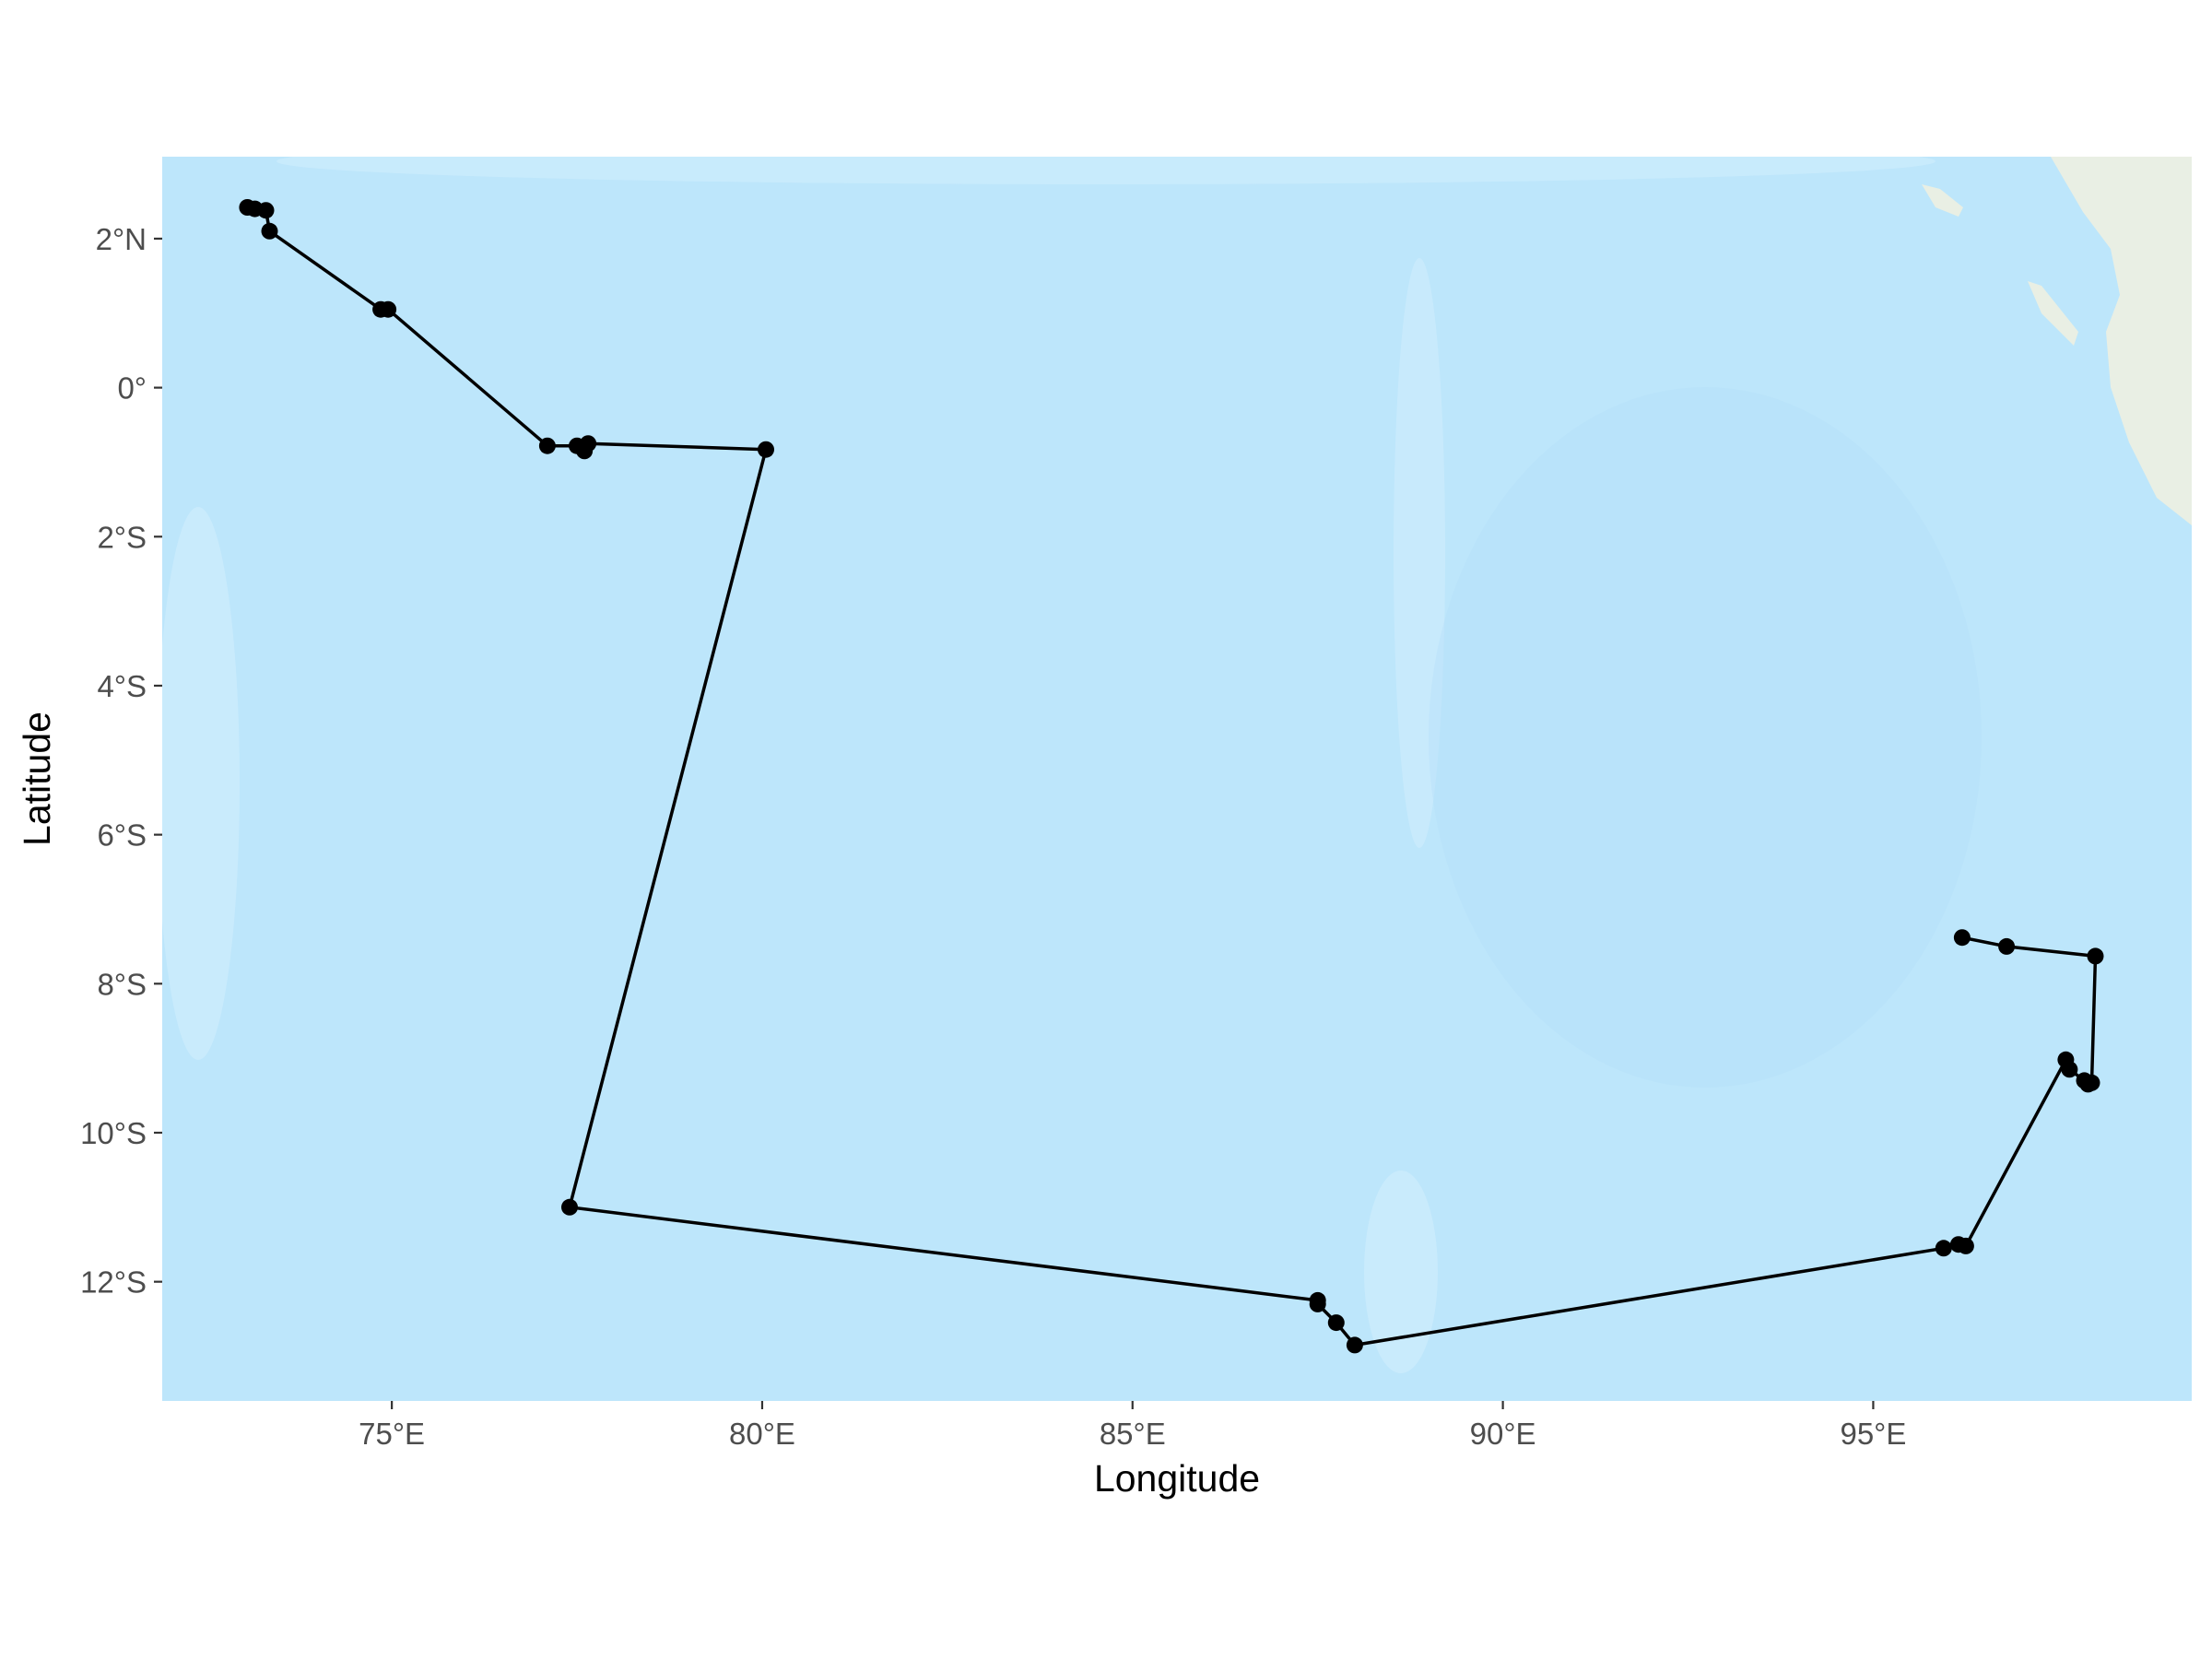  What do you see at coordinates (1106, 170) in the screenshot?
I see `continental-shelf-north` at bounding box center [1106, 170].